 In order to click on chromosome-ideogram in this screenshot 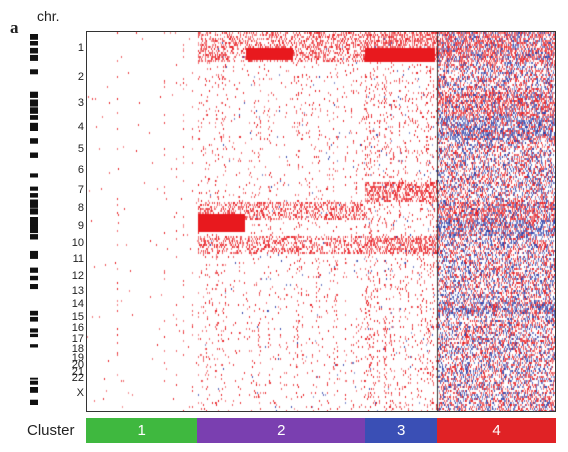, I will do `click(34, 220)`.